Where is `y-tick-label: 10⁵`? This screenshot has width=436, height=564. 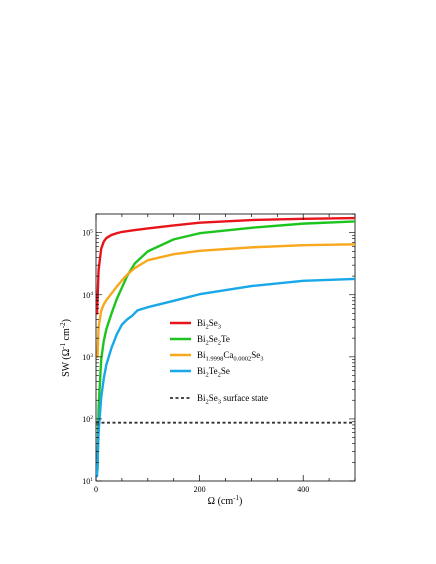 y-tick-label: 10⁵ is located at coordinates (87, 233).